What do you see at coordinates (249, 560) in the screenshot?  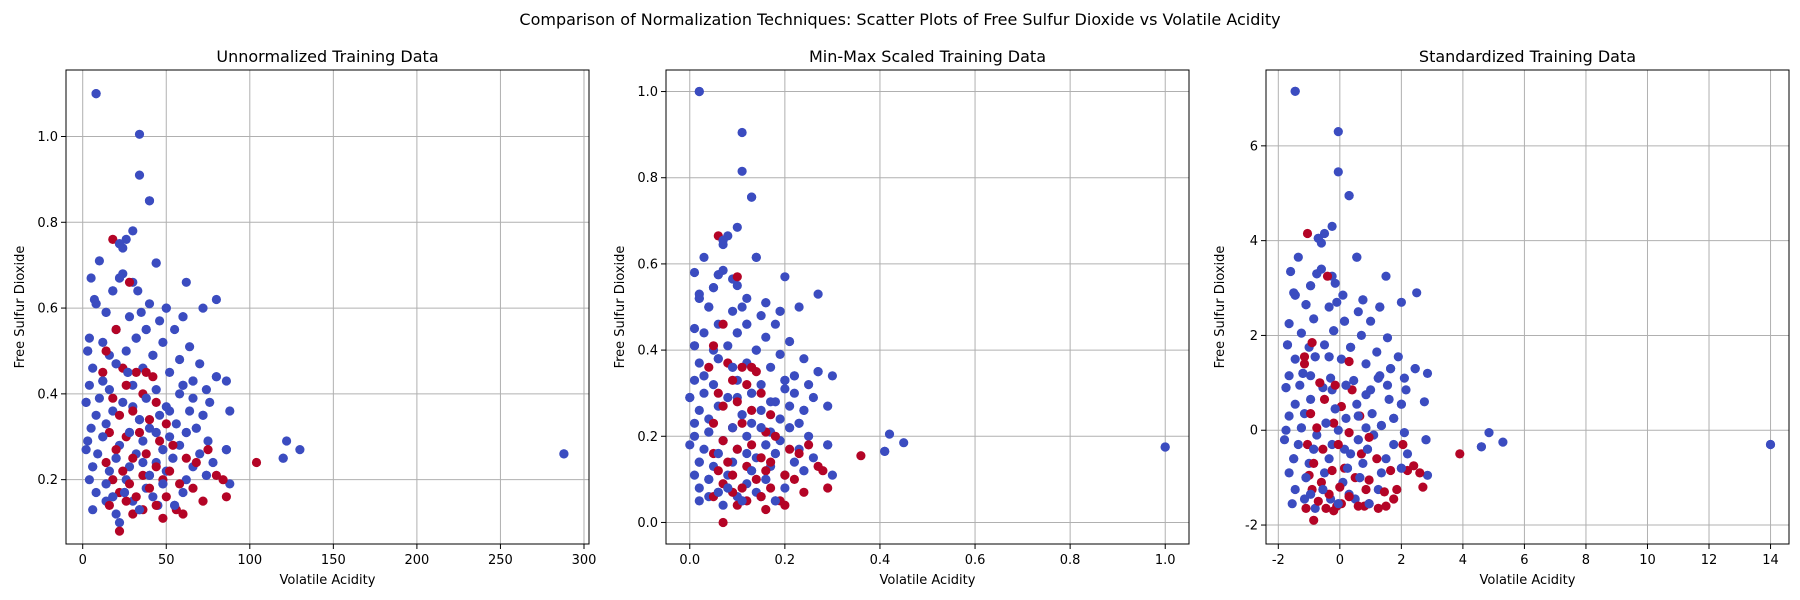 I see `x-tick-label: 100` at bounding box center [249, 560].